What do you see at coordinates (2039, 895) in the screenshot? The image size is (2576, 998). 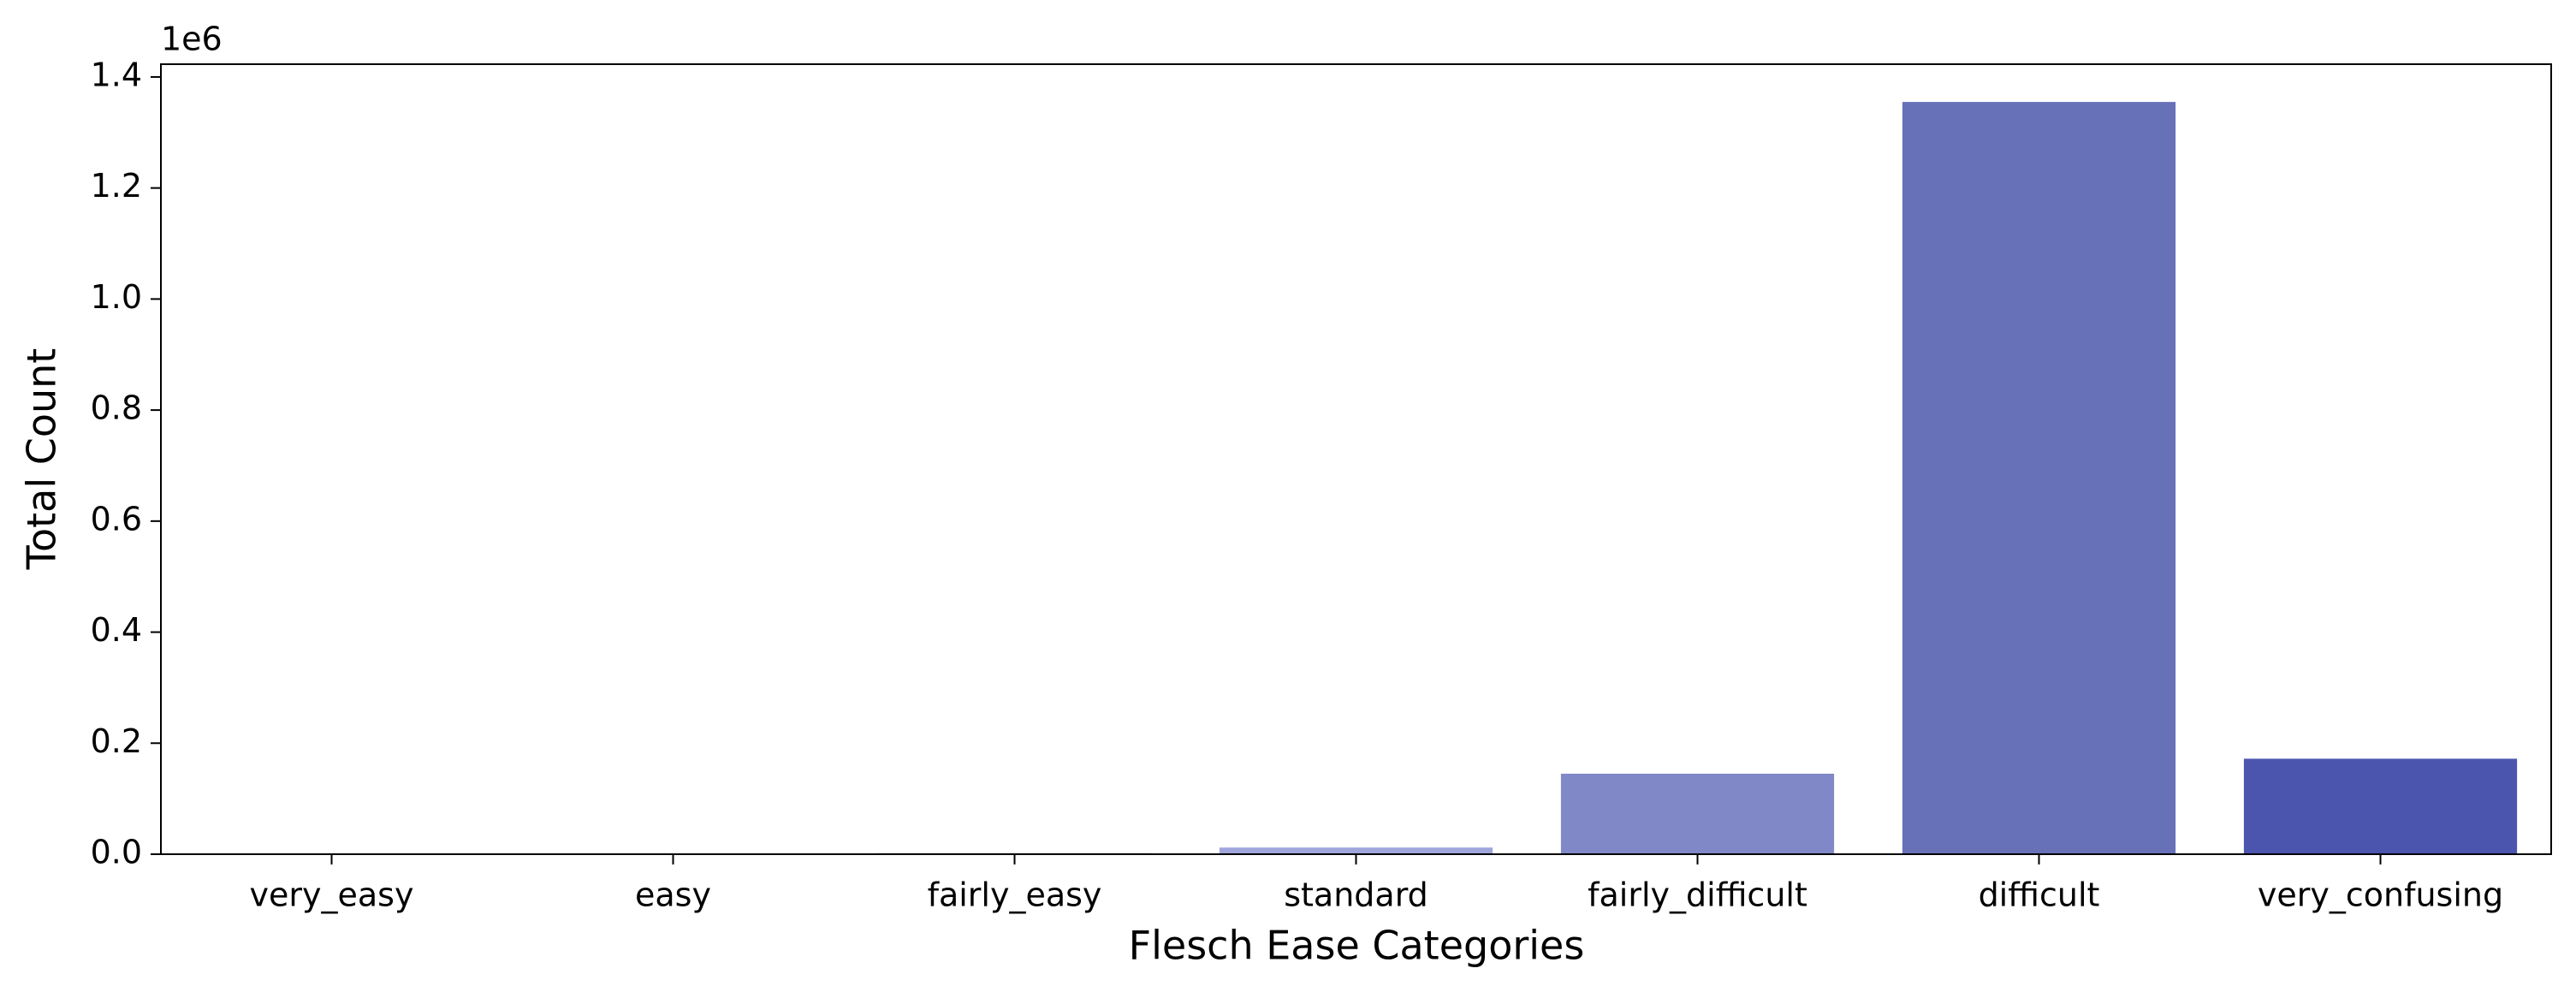 I see `x-tick-label: difficult` at bounding box center [2039, 895].